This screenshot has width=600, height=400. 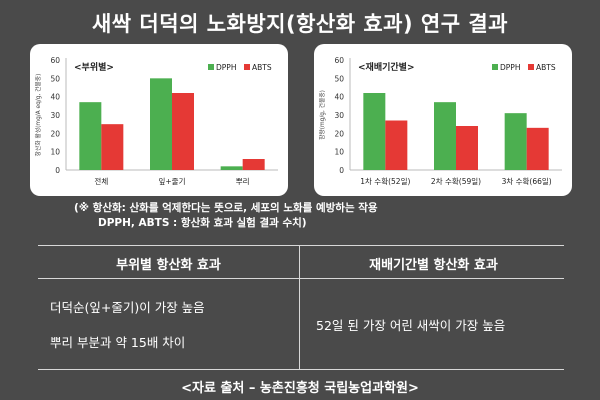 I want to click on table-cell-period-line1: 52일 된 가장 어린 새싹이 가장 높음, so click(x=411, y=325).